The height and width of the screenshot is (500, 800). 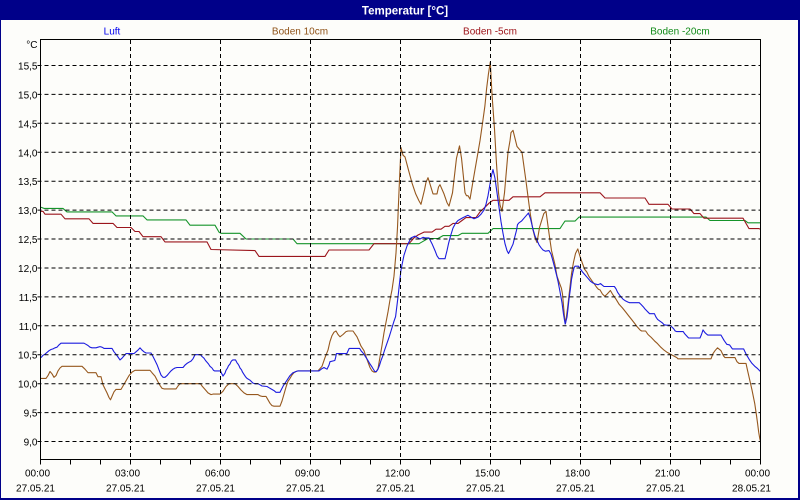 I want to click on svg-text: 06:00, so click(x=217, y=474).